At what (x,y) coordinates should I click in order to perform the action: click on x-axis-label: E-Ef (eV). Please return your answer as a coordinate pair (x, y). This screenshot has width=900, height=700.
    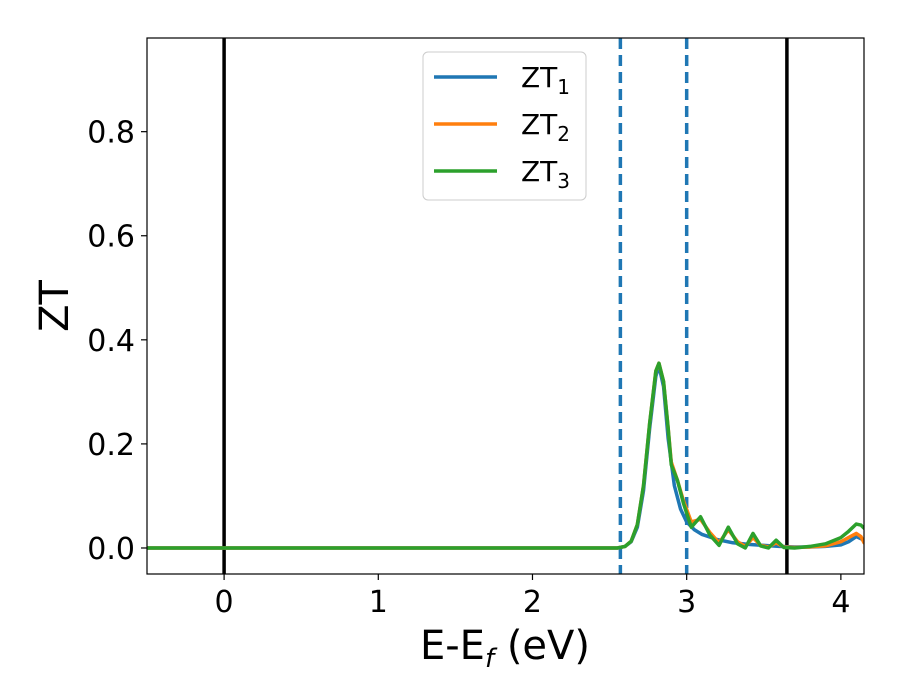
    Looking at the image, I should click on (505, 648).